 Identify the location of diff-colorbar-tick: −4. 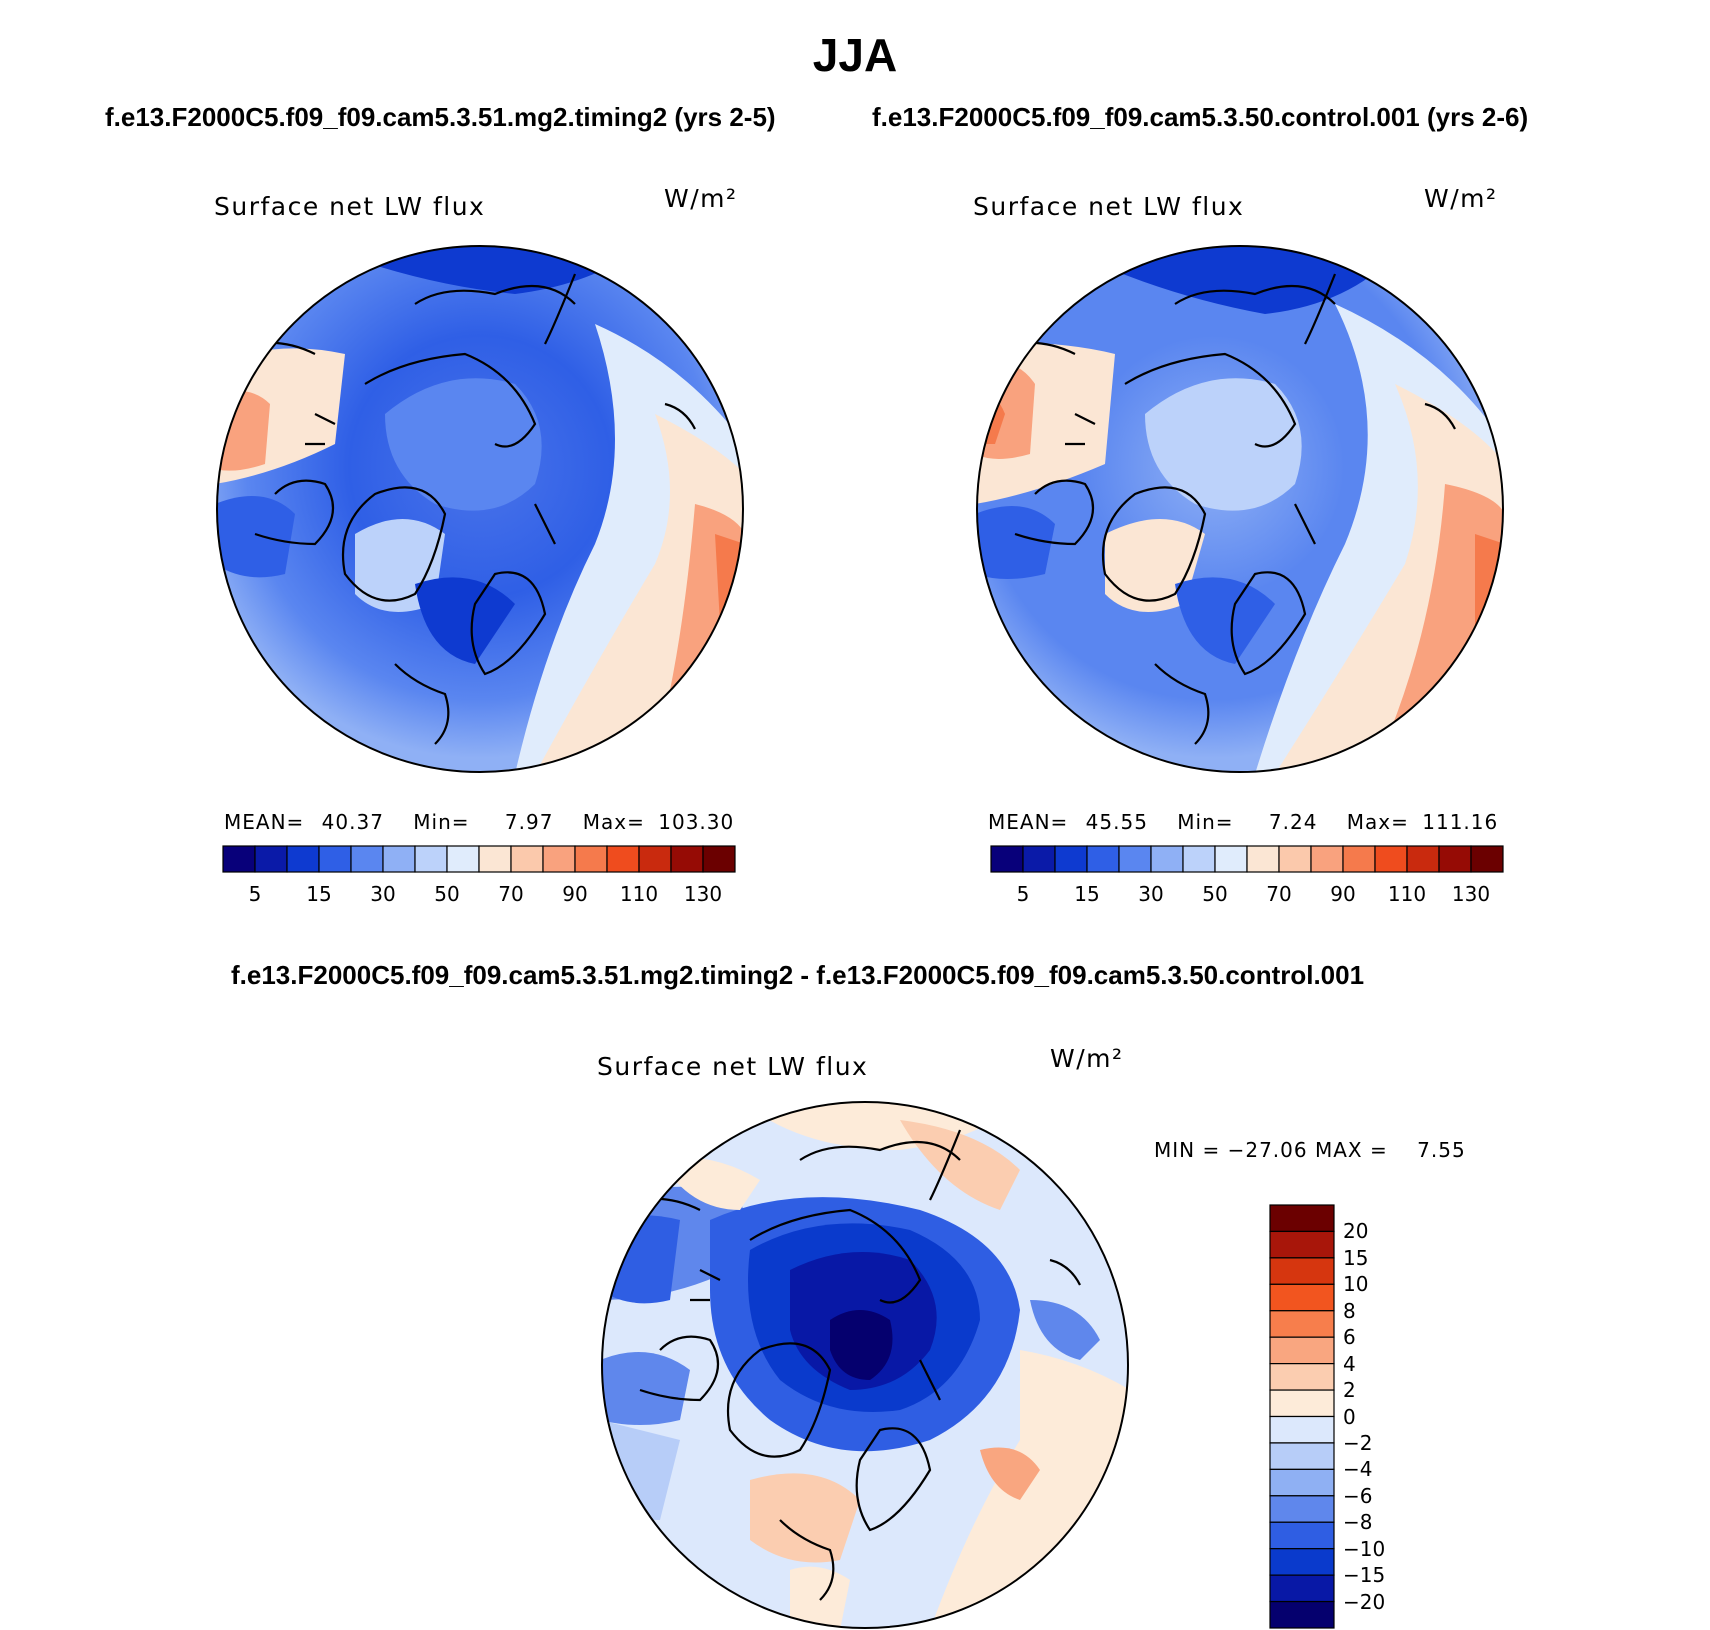
(1358, 1469).